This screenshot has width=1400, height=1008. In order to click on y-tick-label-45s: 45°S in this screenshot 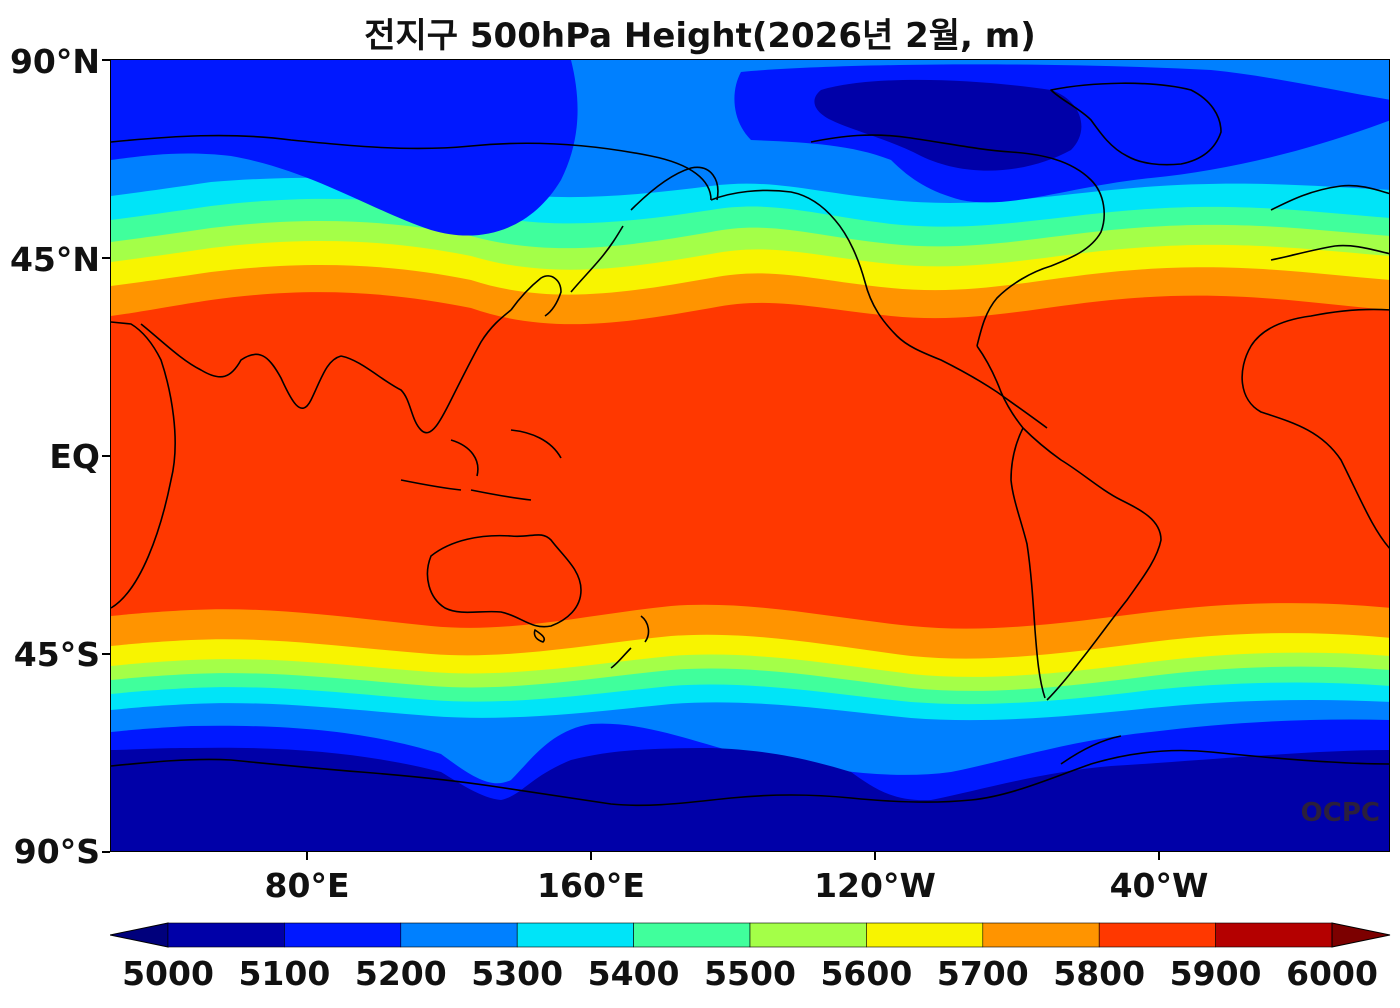, I will do `click(56, 654)`.